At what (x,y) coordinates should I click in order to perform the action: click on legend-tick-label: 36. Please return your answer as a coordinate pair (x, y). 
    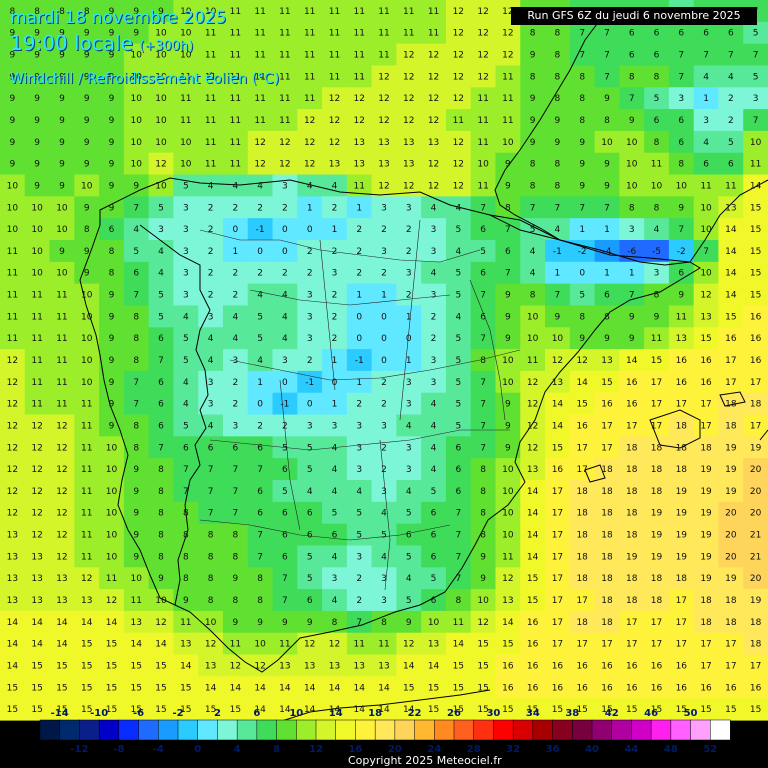
    Looking at the image, I should click on (553, 749).